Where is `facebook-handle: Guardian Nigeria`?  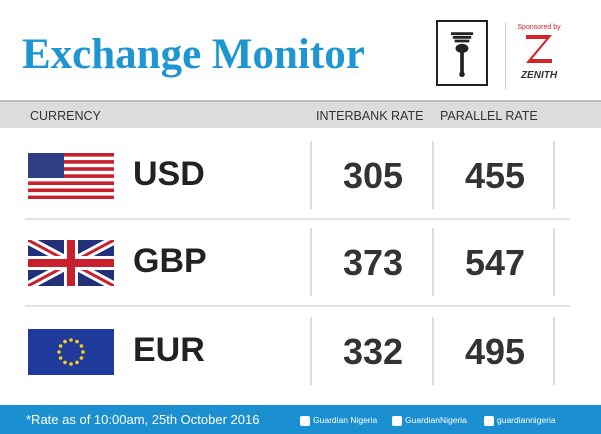
facebook-handle: Guardian Nigeria is located at coordinates (345, 420).